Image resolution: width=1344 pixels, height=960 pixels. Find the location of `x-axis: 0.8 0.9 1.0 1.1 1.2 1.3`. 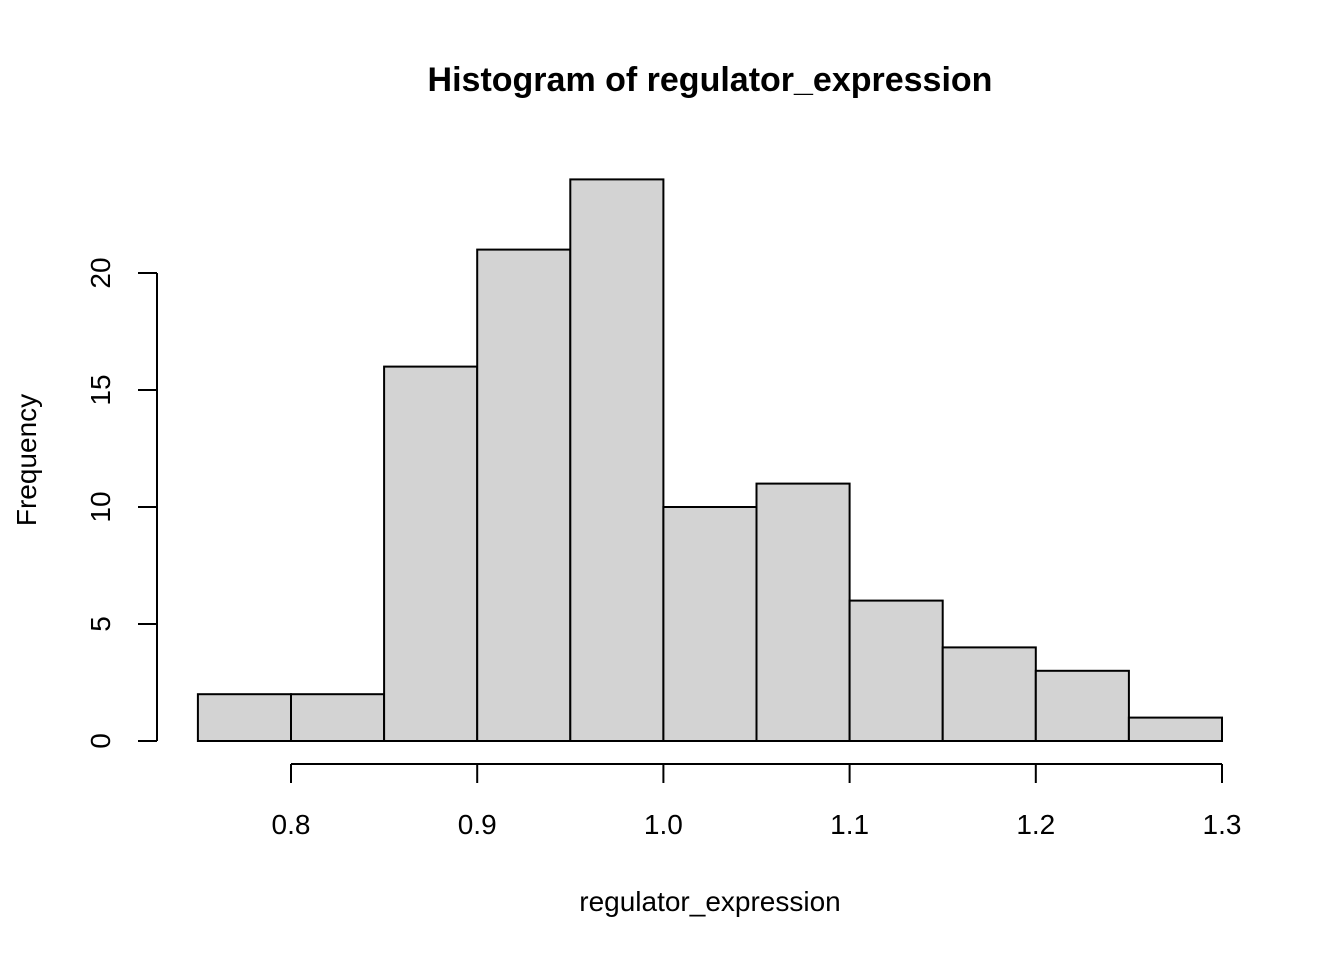

x-axis: 0.8 0.9 1.0 1.1 1.2 1.3 is located at coordinates (757, 801).